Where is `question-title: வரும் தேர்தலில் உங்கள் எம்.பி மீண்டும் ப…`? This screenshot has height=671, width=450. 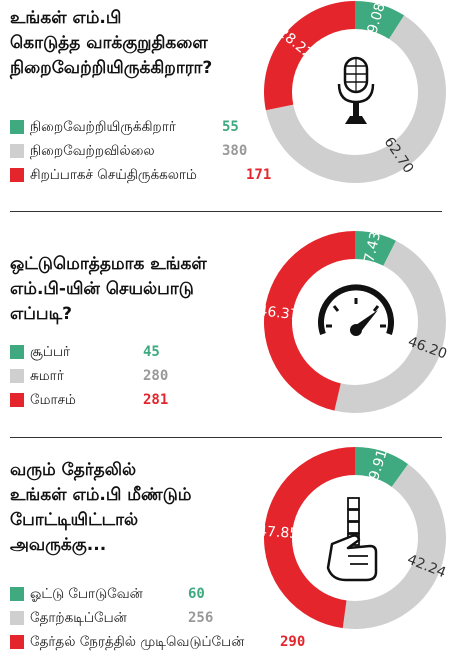
question-title: வரும் தேர்தலில் உங்கள் எம்.பி மீண்டும் ப… is located at coordinates (101, 508).